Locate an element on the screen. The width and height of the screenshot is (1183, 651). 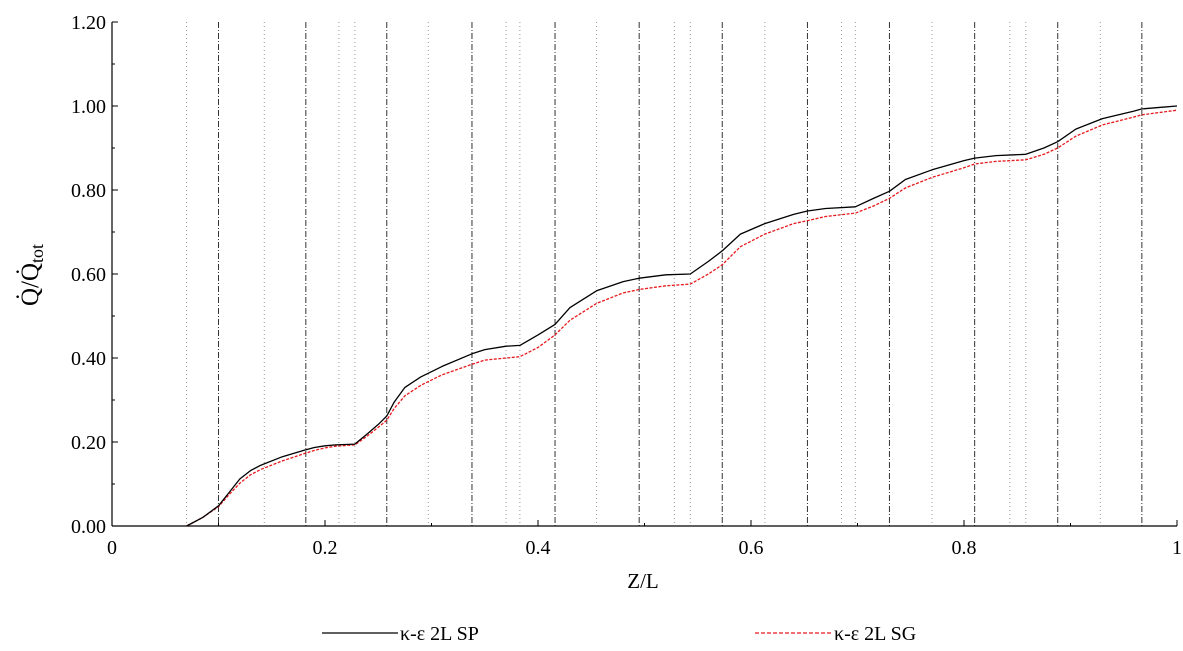
y-axis-label-sub: tot is located at coordinates (37, 253).